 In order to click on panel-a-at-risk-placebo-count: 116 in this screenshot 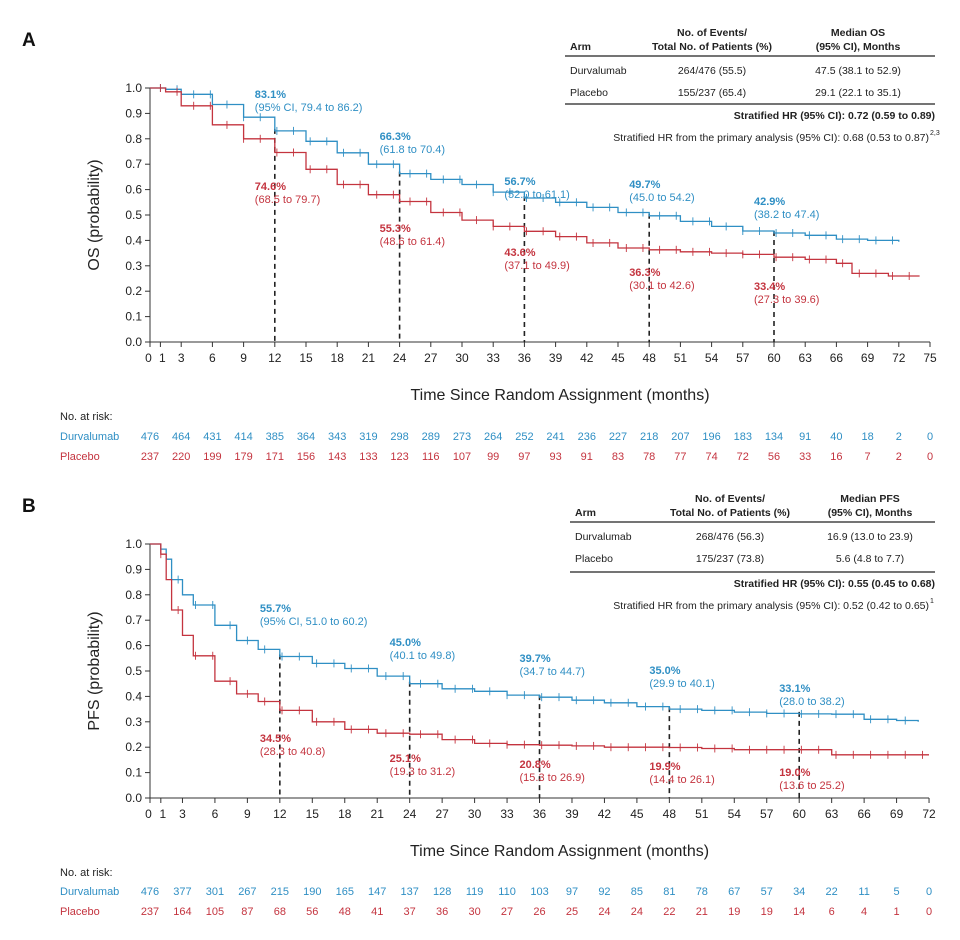, I will do `click(431, 457)`.